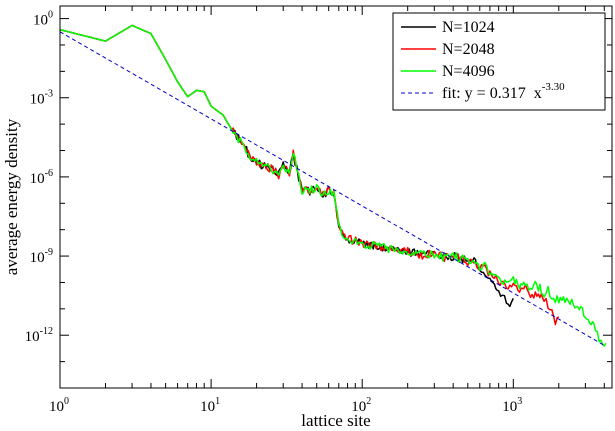  Describe the element at coordinates (468, 27) in the screenshot. I see `legend-label: N=1024` at that location.